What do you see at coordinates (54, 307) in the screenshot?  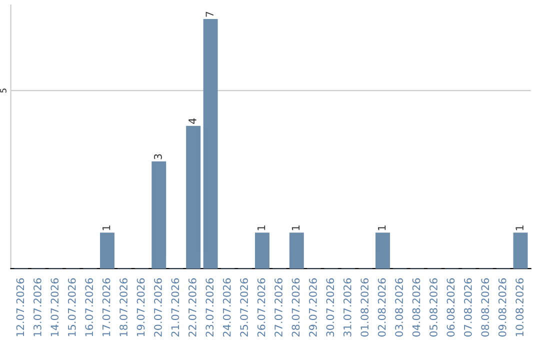 I see `x-tick-label: 14.07.2026` at bounding box center [54, 307].